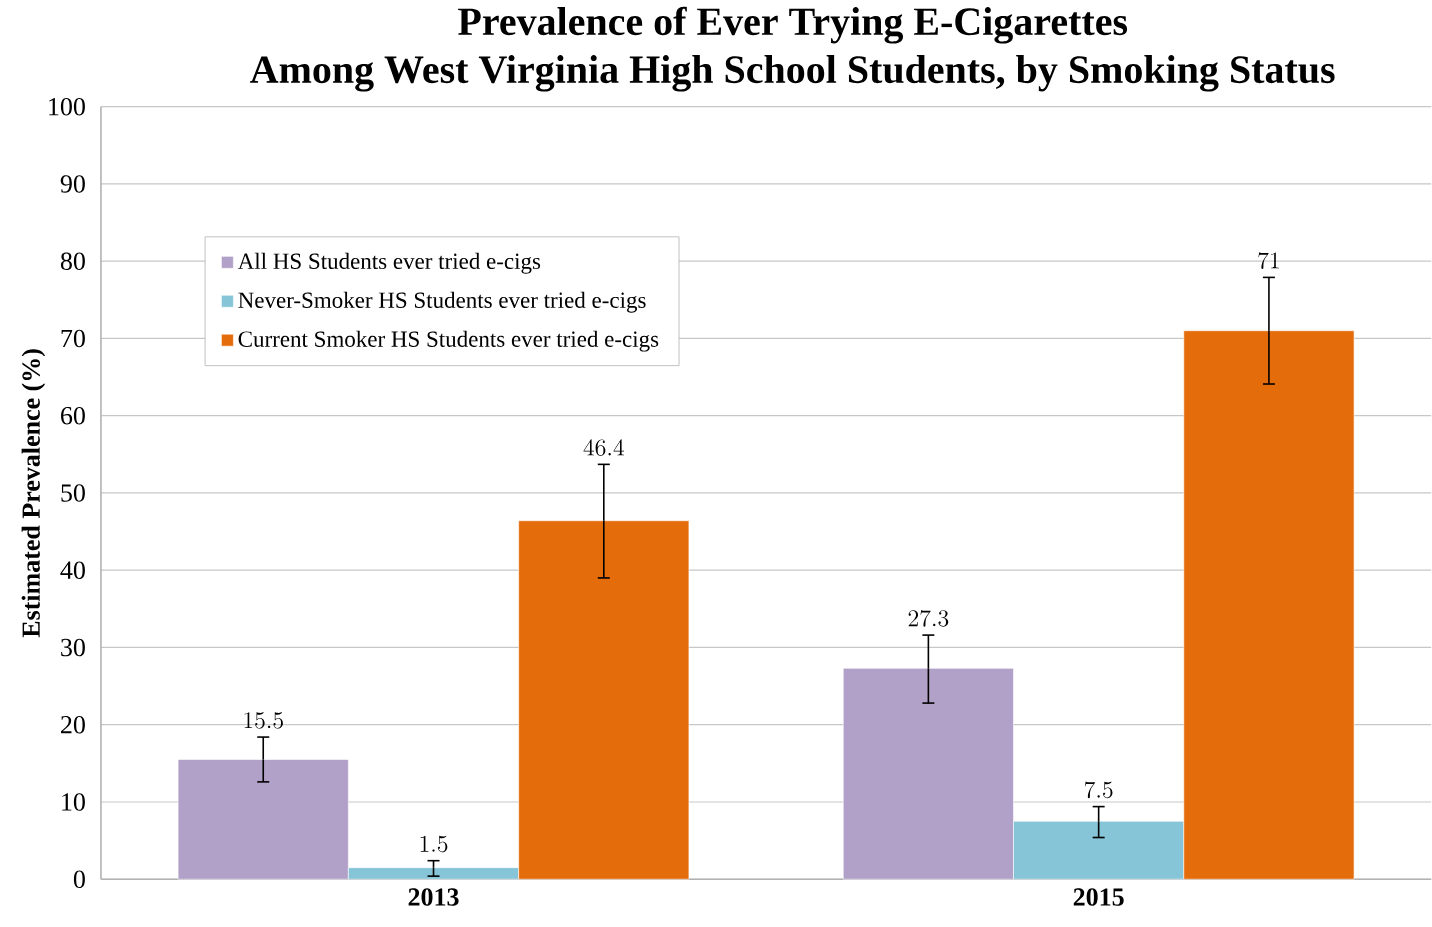 The width and height of the screenshot is (1432, 927). I want to click on y-tick-label: 40, so click(72, 570).